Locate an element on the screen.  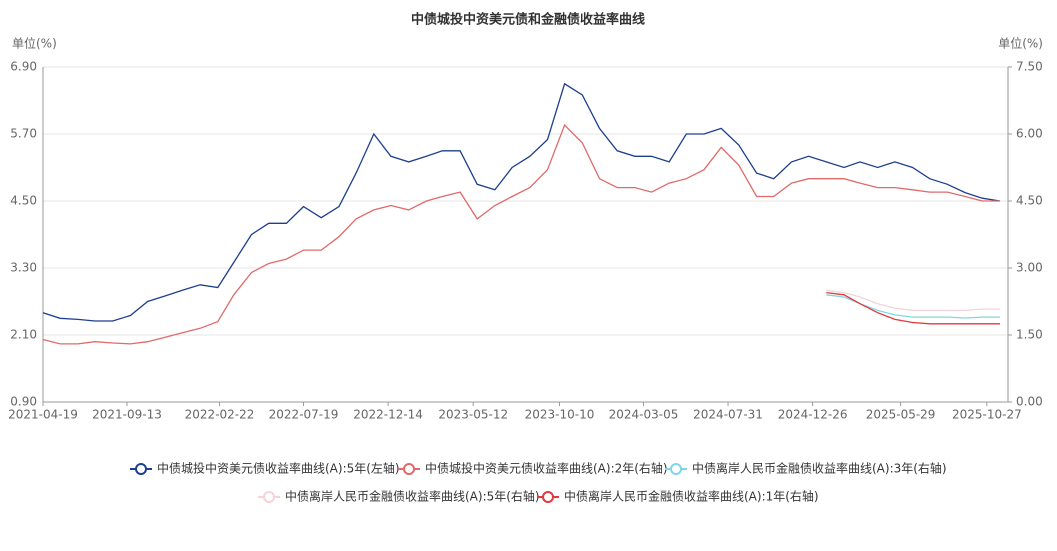
chart-title: 中债城投中资美元债和金融债收益率曲线 is located at coordinates (528, 20).